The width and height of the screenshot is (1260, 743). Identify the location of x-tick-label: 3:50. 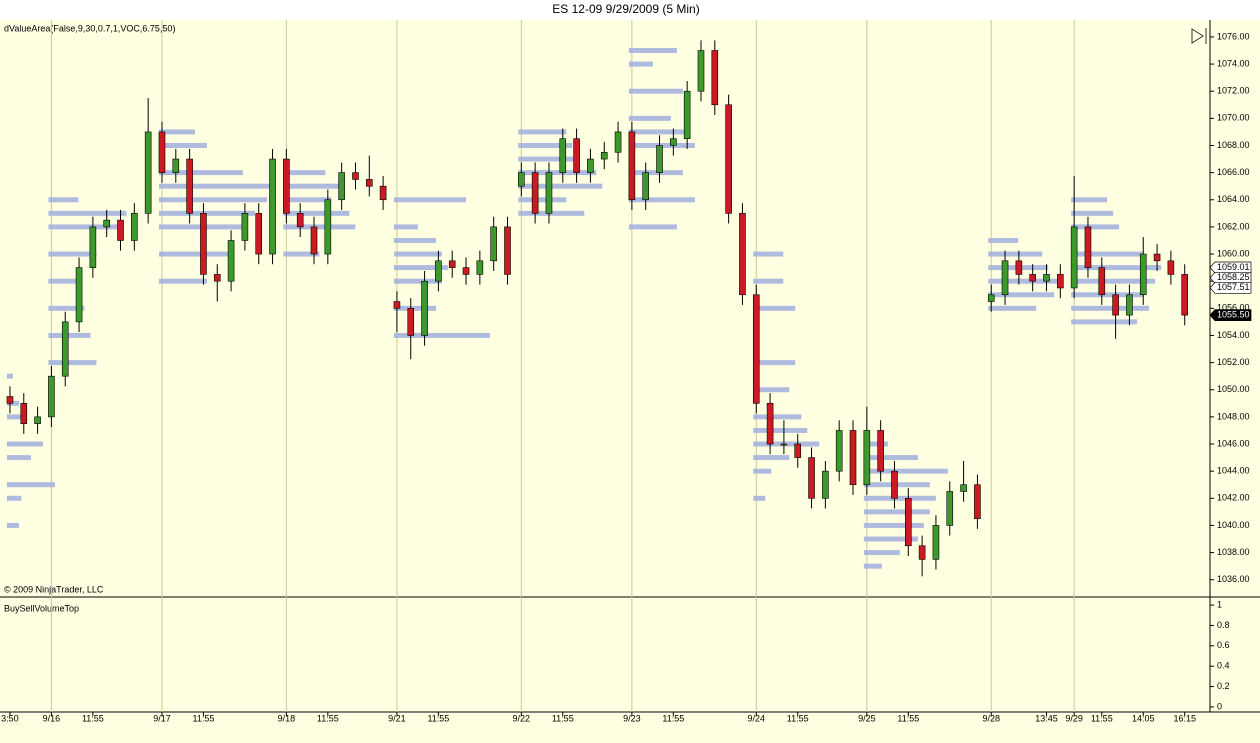
(10, 718).